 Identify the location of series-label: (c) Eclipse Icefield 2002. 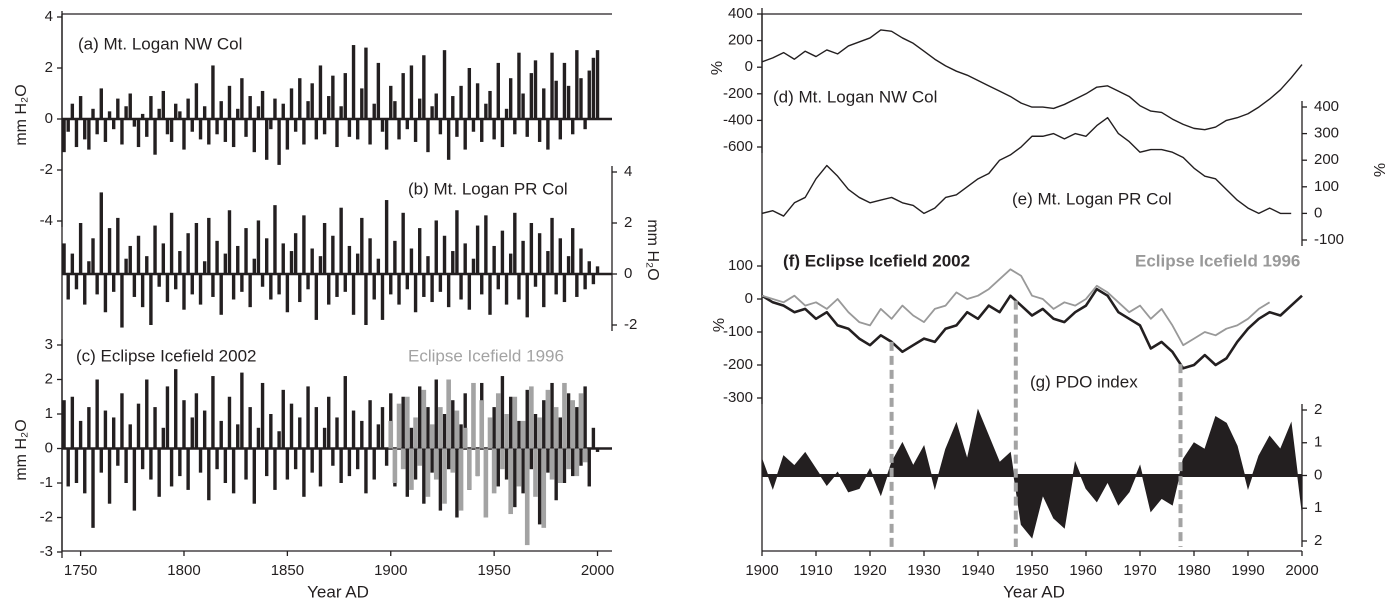
(166, 355).